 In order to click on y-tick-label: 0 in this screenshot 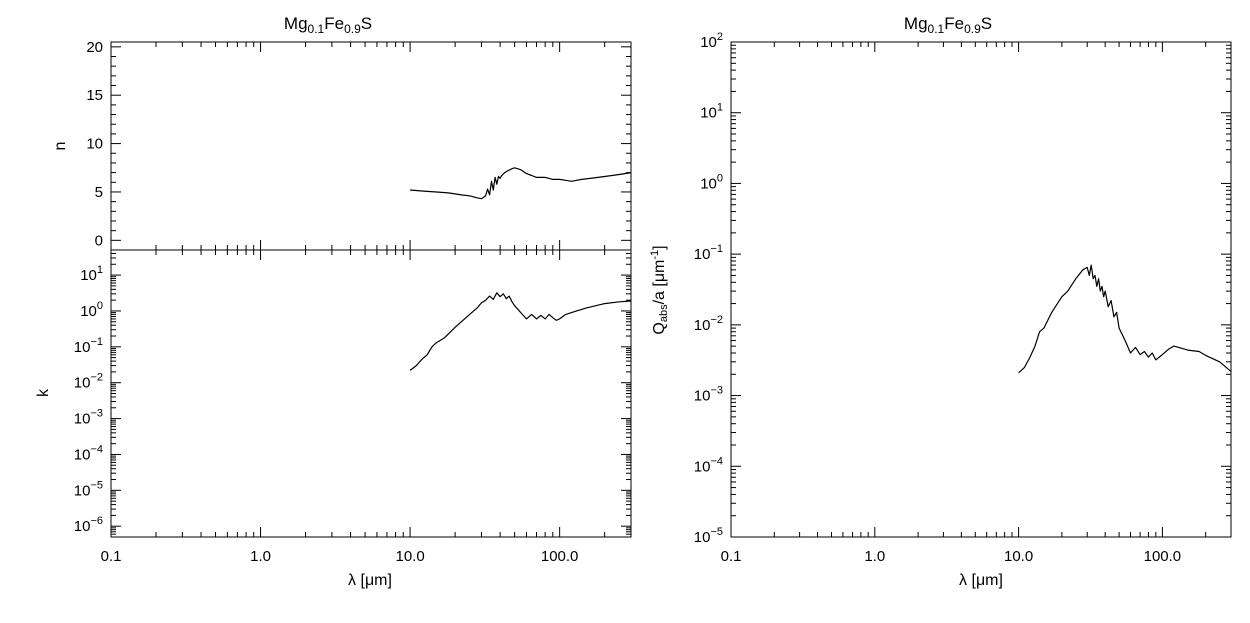, I will do `click(99, 240)`.